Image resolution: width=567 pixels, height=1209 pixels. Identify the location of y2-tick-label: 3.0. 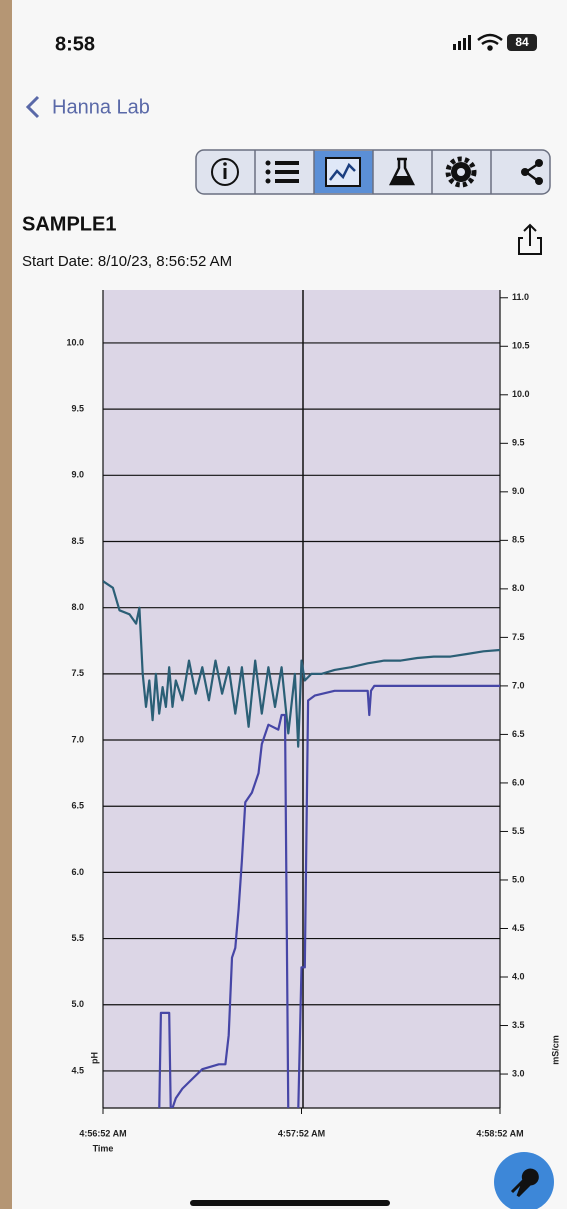
(518, 1073).